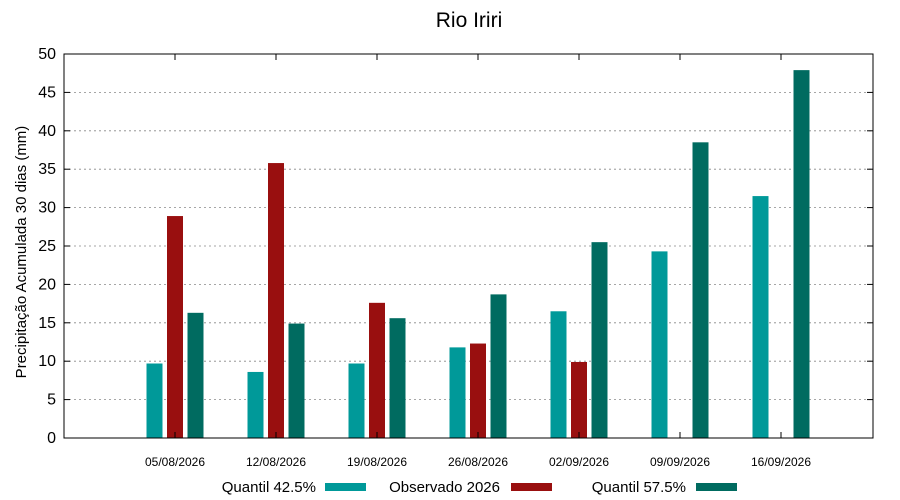  Describe the element at coordinates (639, 487) in the screenshot. I see `legend-label: Quantil 57.5%` at that location.